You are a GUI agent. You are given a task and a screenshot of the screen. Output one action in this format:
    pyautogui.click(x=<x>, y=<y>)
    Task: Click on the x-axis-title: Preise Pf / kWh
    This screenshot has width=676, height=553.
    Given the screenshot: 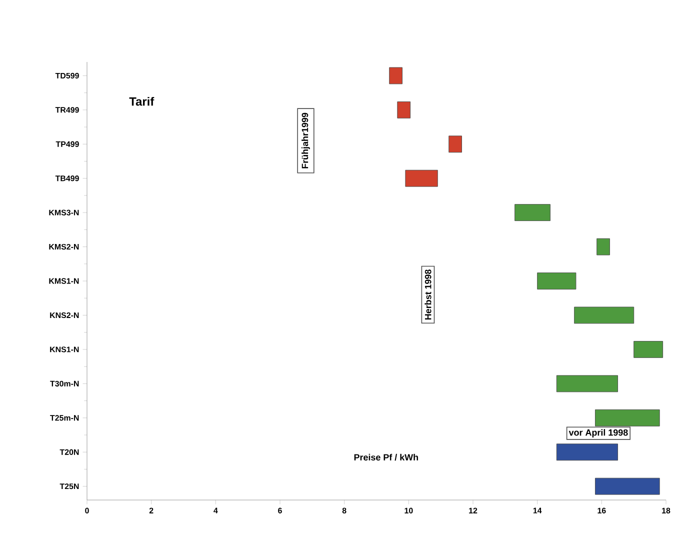 What is the action you would take?
    pyautogui.click(x=386, y=457)
    